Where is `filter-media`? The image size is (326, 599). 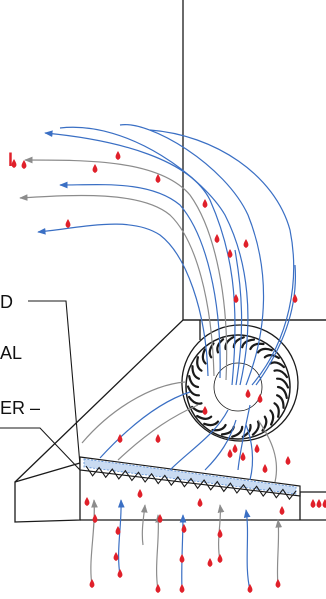 filter-media is located at coordinates (190, 476).